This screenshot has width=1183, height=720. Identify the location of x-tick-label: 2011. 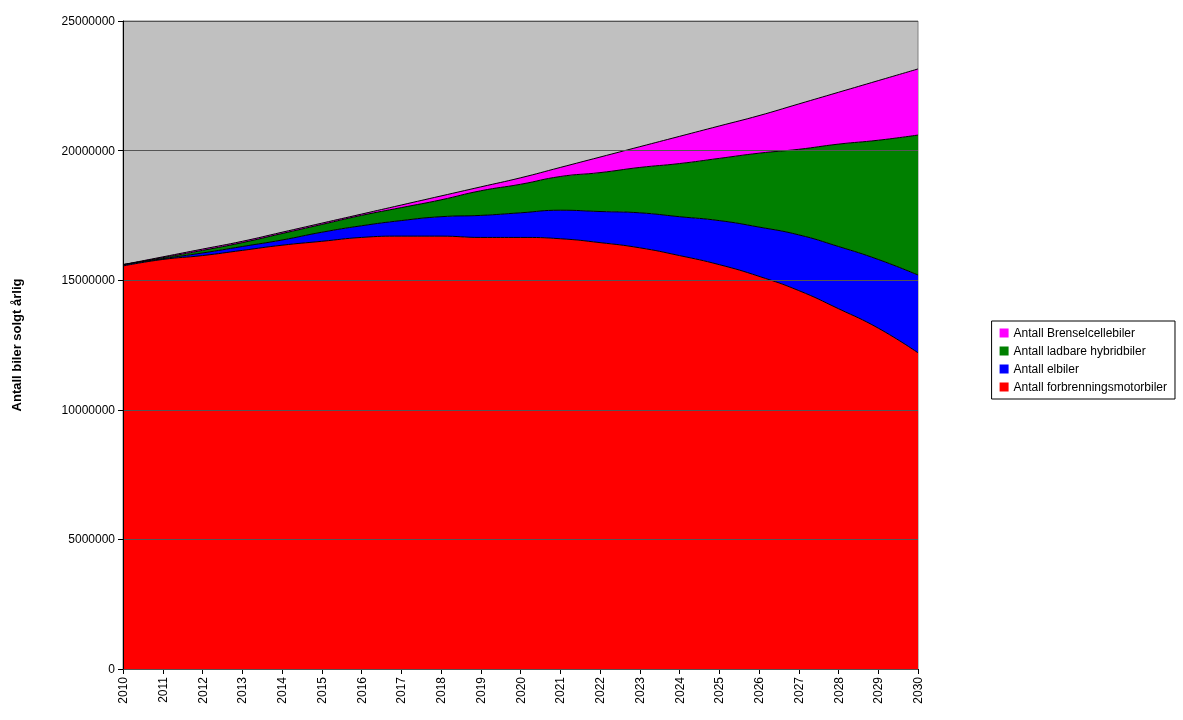
(162, 689).